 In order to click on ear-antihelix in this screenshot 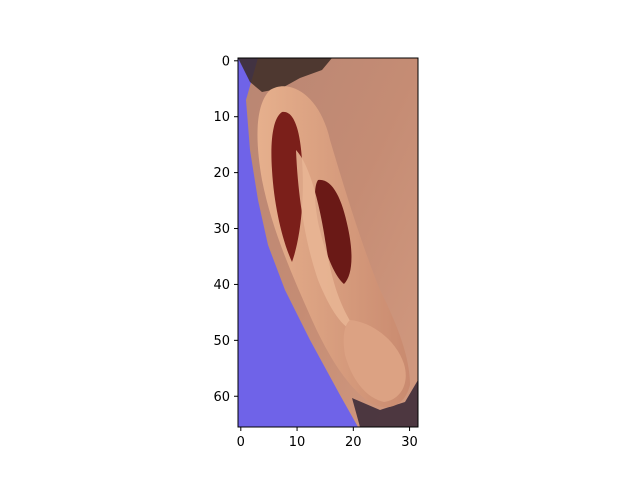, I will do `click(326, 240)`.